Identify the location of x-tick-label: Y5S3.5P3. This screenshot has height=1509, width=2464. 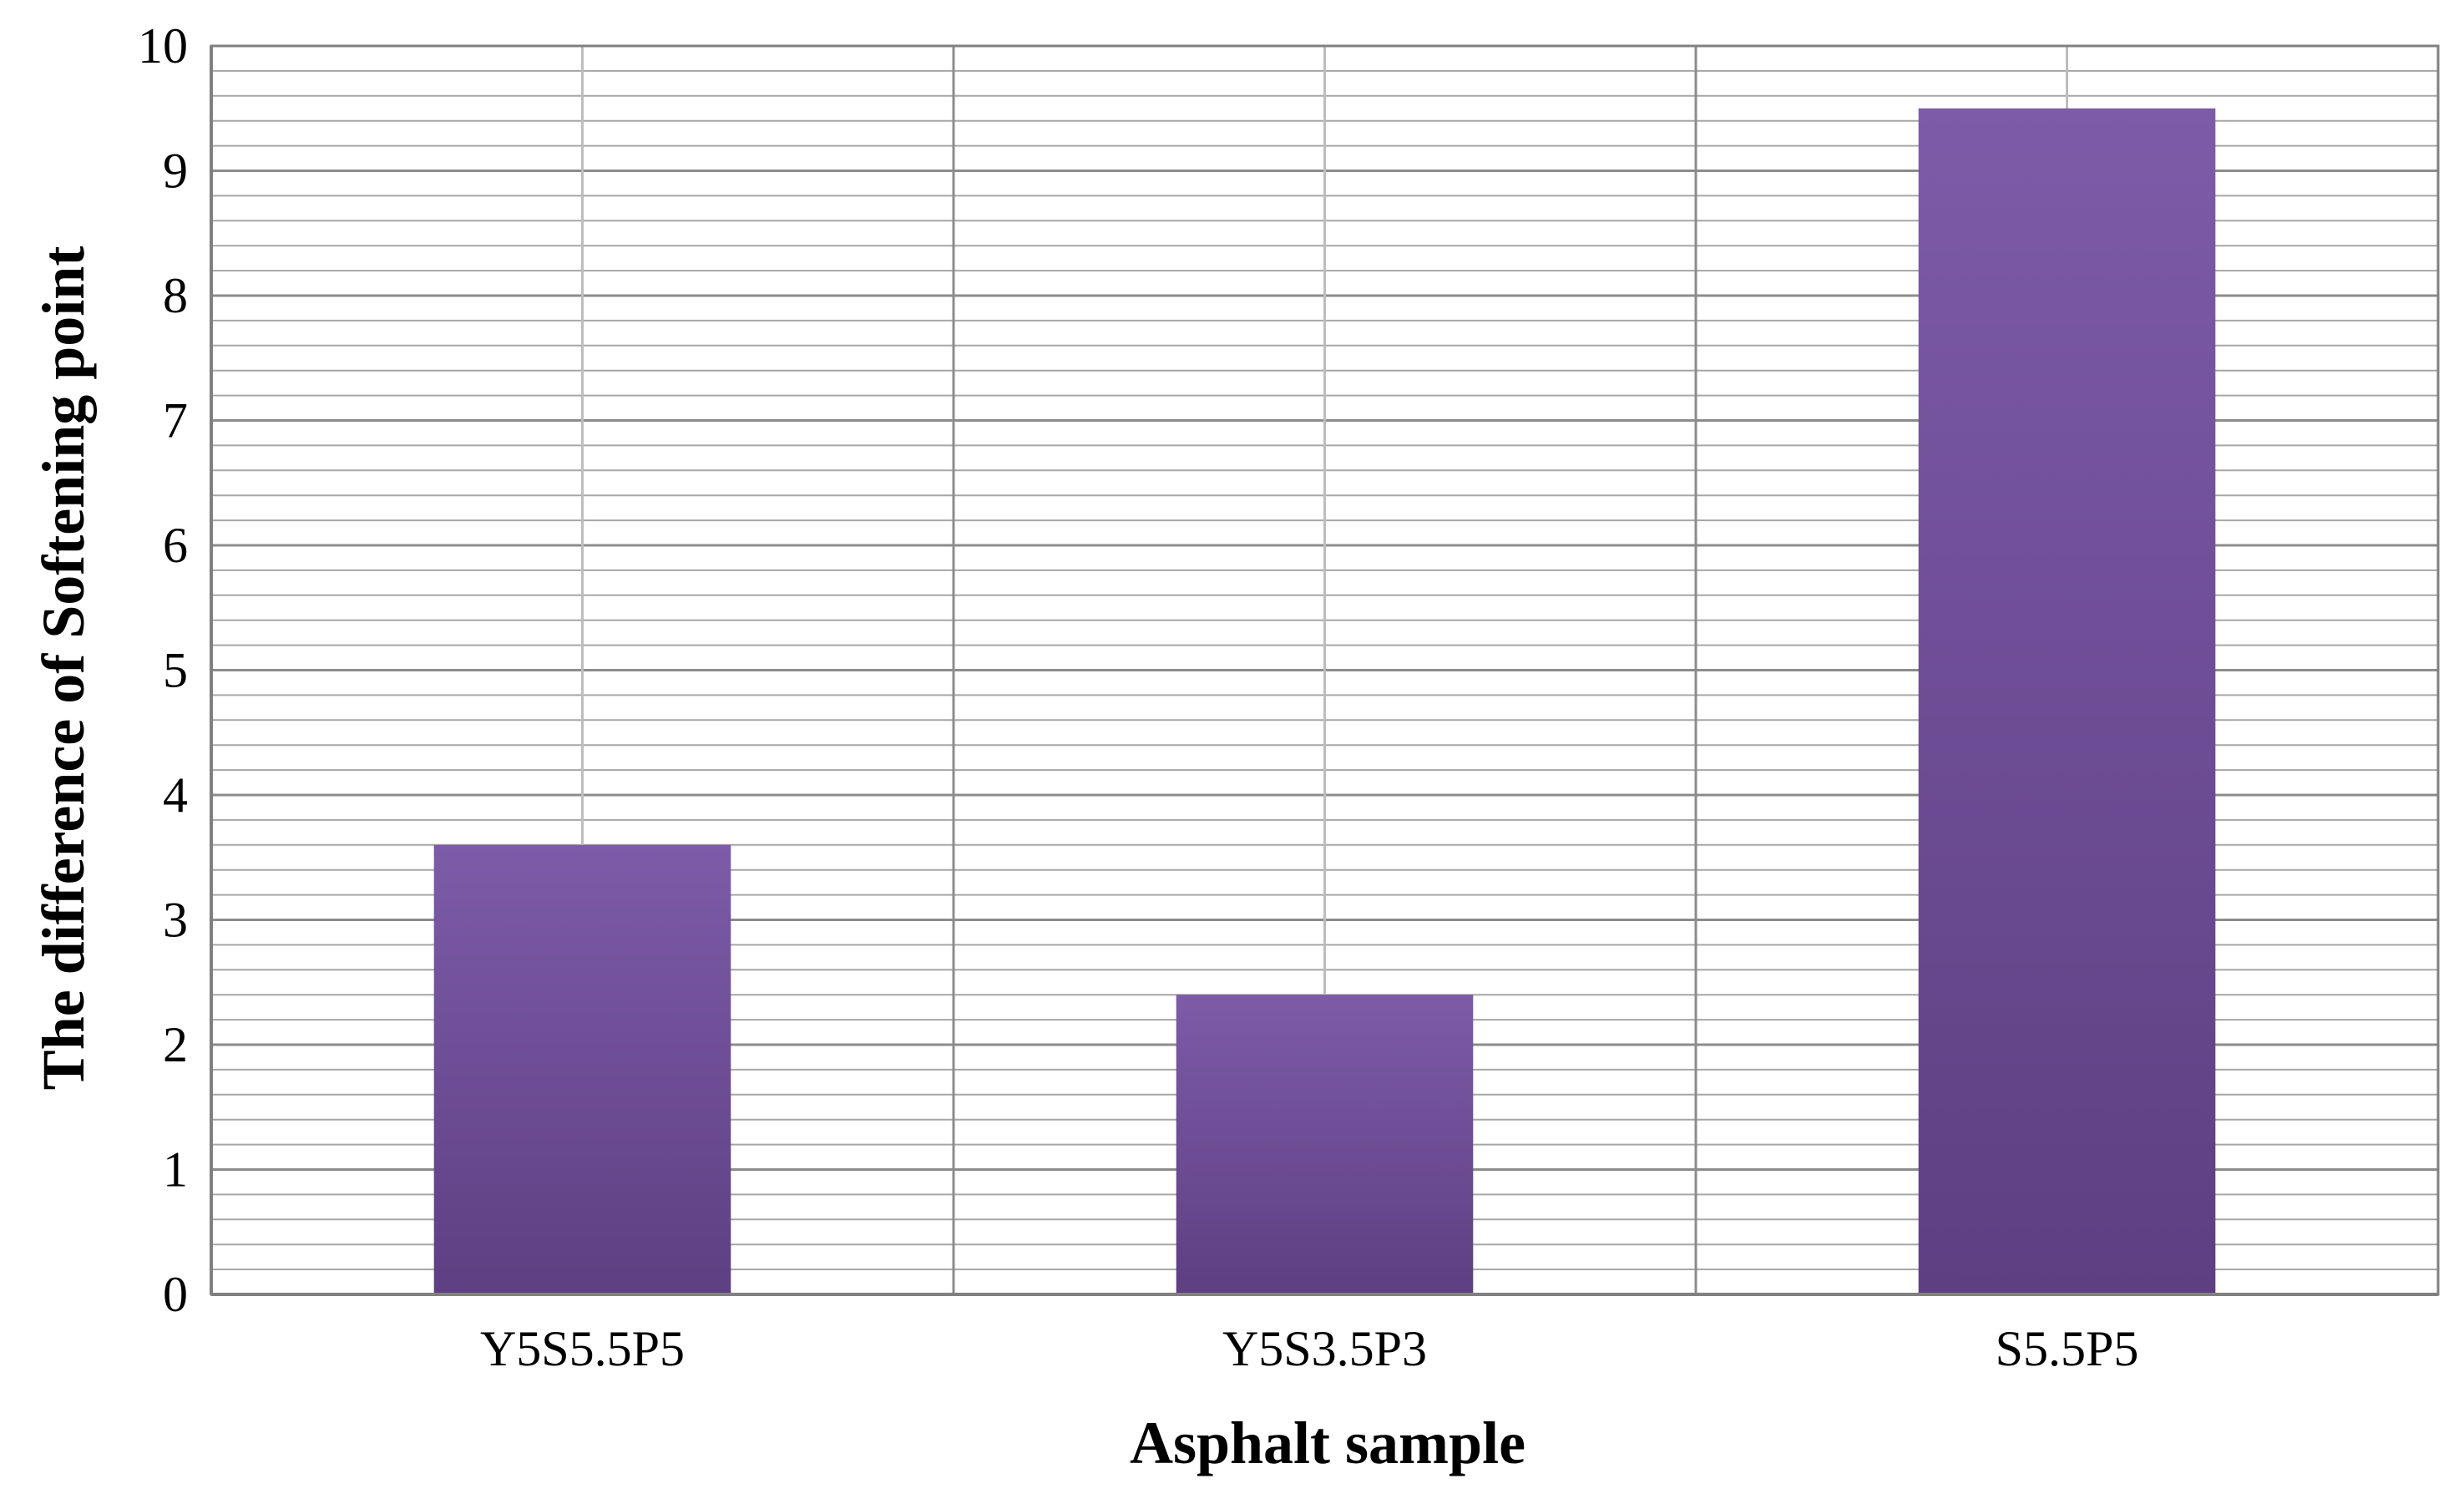
(1324, 1348).